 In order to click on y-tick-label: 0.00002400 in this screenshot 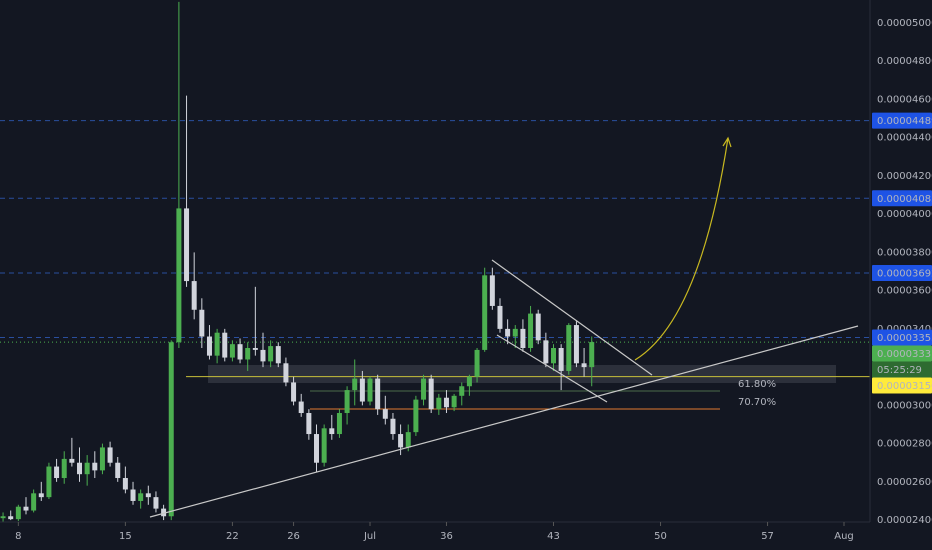, I will do `click(904, 520)`.